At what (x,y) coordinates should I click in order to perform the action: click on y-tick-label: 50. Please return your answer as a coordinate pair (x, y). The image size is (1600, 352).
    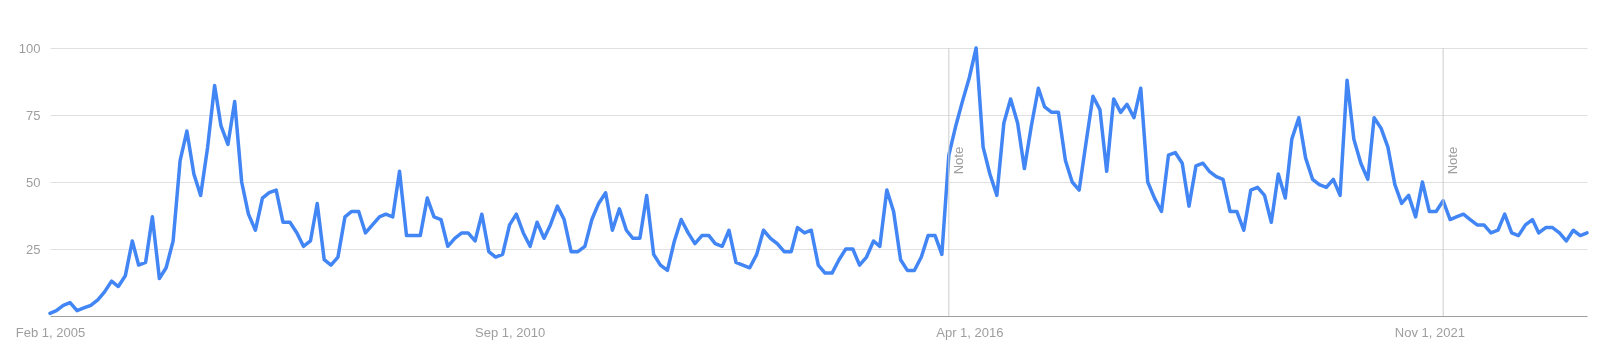
    Looking at the image, I should click on (33, 182).